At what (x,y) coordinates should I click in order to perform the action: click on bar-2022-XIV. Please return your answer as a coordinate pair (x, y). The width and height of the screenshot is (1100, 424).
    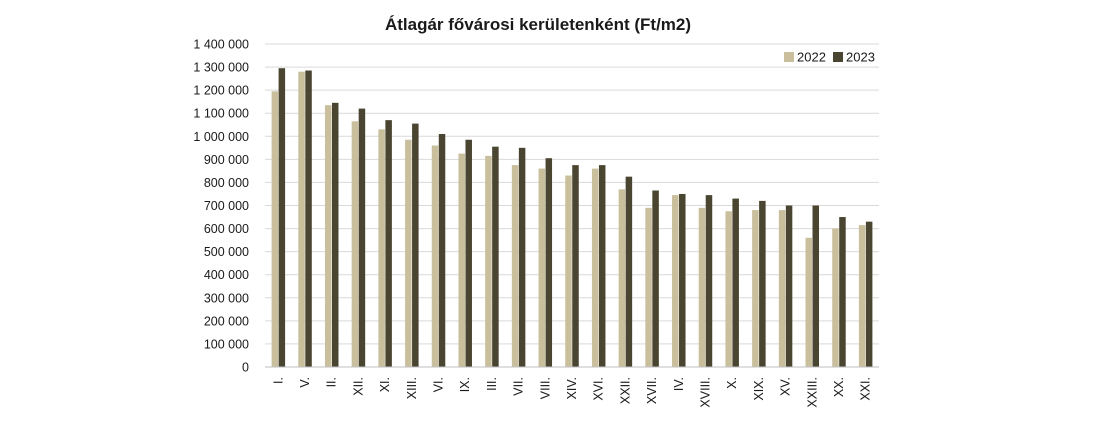
    Looking at the image, I should click on (568, 271).